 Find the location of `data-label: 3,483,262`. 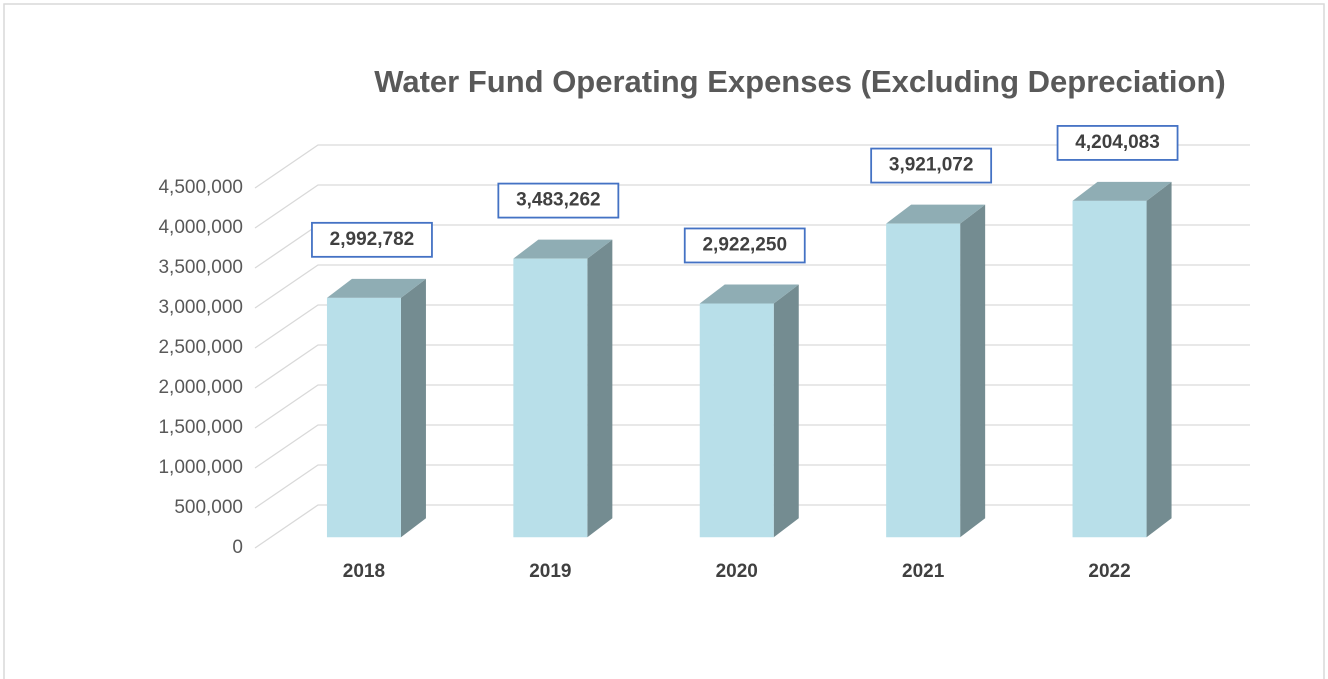

data-label: 3,483,262 is located at coordinates (558, 200).